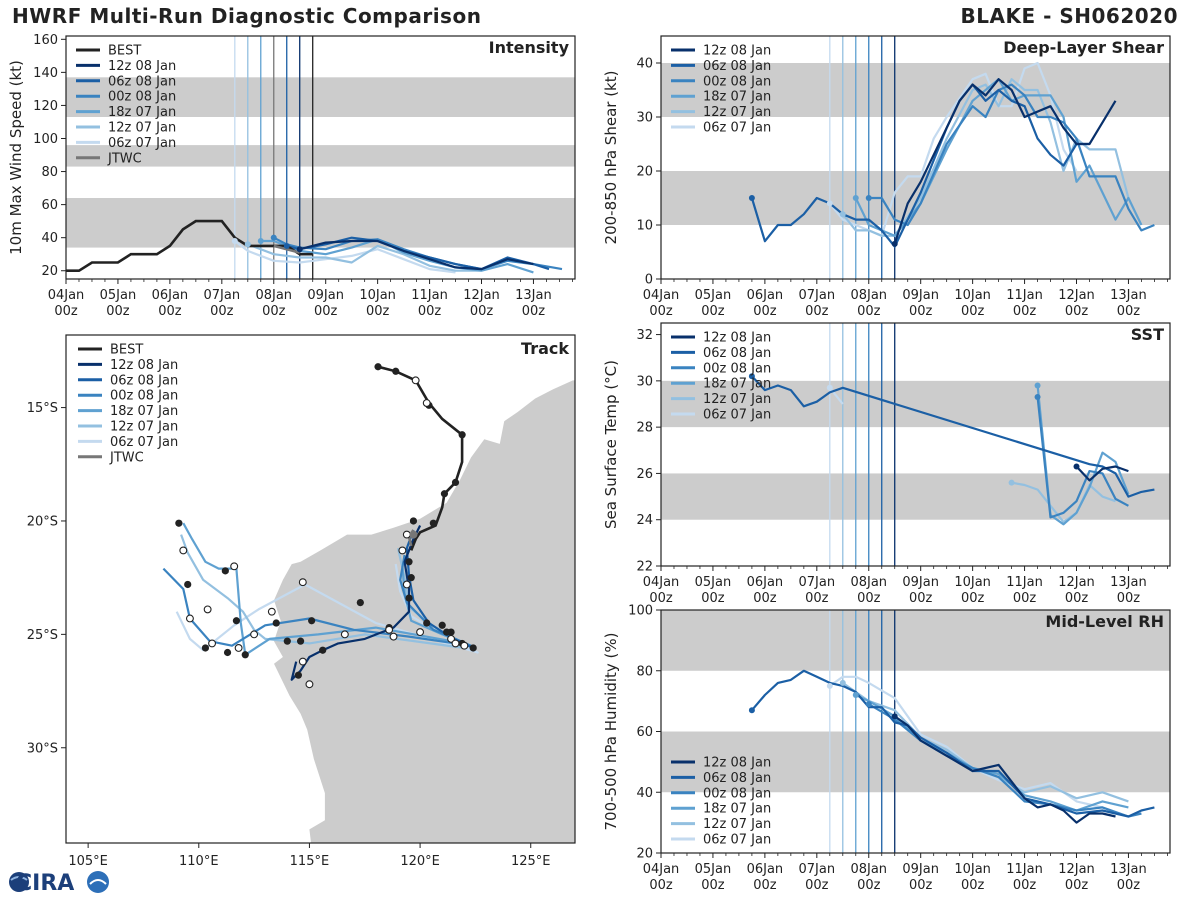 The width and height of the screenshot is (1200, 902). Describe the element at coordinates (199, 861) in the screenshot. I see `lon-tick-label: 110°E` at that location.